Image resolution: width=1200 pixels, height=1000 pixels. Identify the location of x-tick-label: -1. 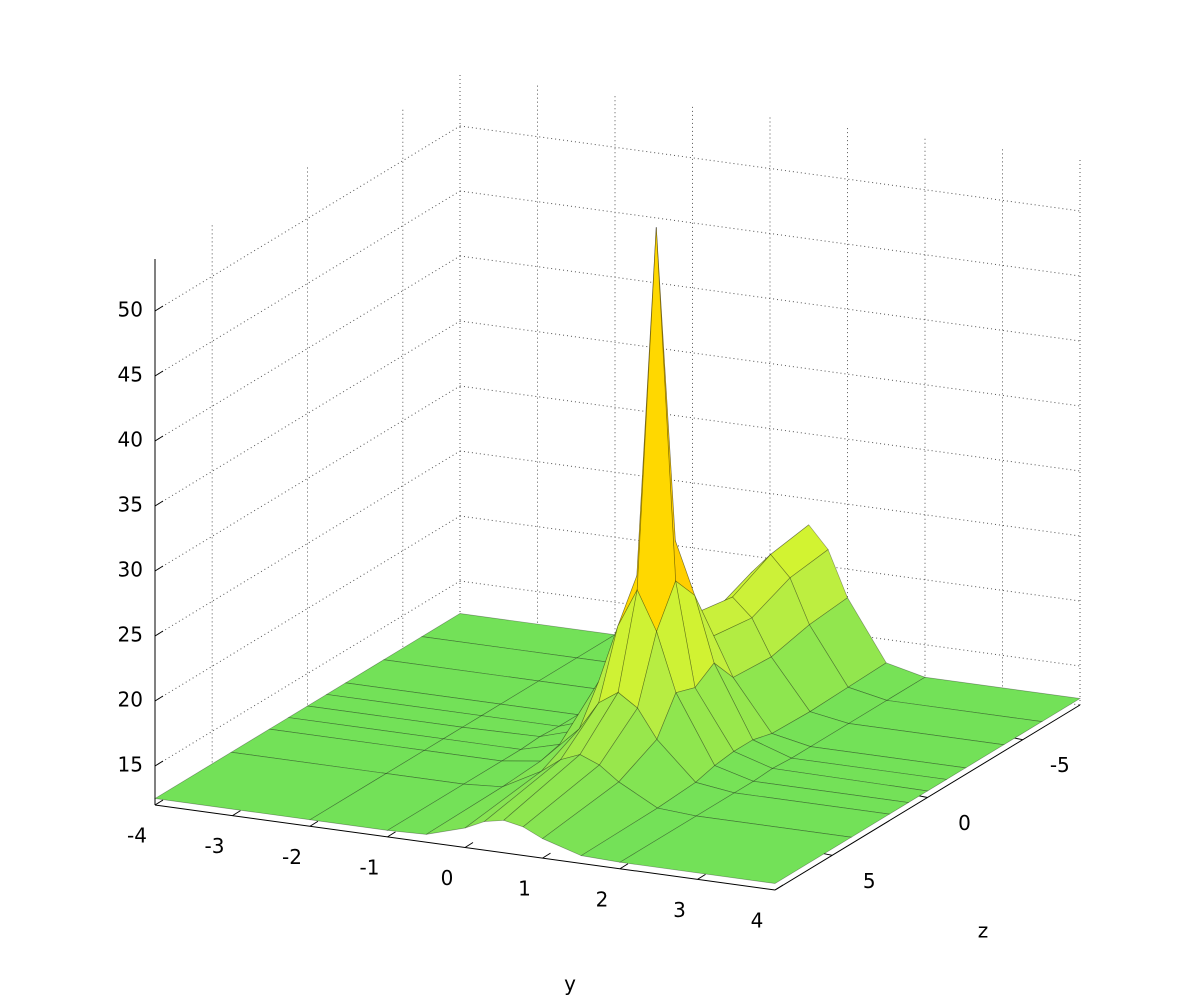
(370, 867).